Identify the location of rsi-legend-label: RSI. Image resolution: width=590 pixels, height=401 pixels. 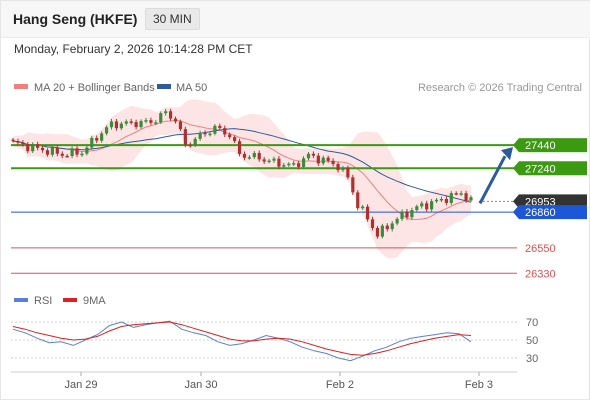
(43, 301).